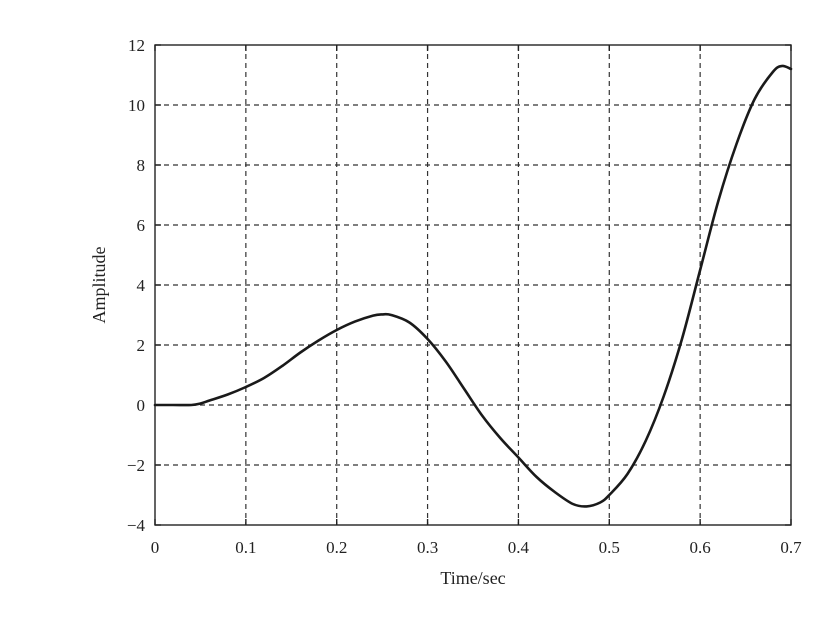 This screenshot has width=840, height=635. I want to click on y-tick-label: 4, so click(141, 285).